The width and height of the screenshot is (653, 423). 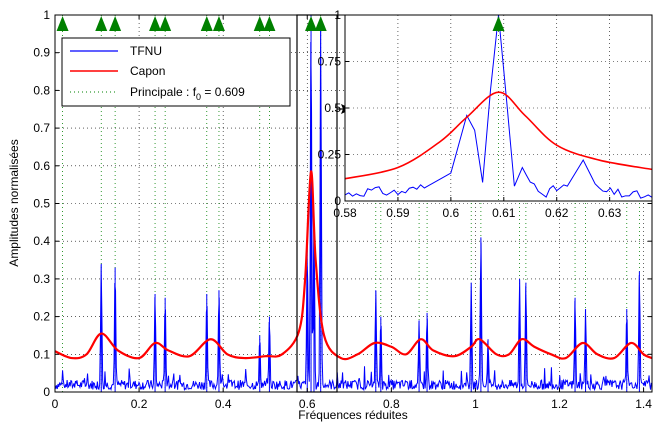 What do you see at coordinates (41, 128) in the screenshot?
I see `y-tick-label: 0.7` at bounding box center [41, 128].